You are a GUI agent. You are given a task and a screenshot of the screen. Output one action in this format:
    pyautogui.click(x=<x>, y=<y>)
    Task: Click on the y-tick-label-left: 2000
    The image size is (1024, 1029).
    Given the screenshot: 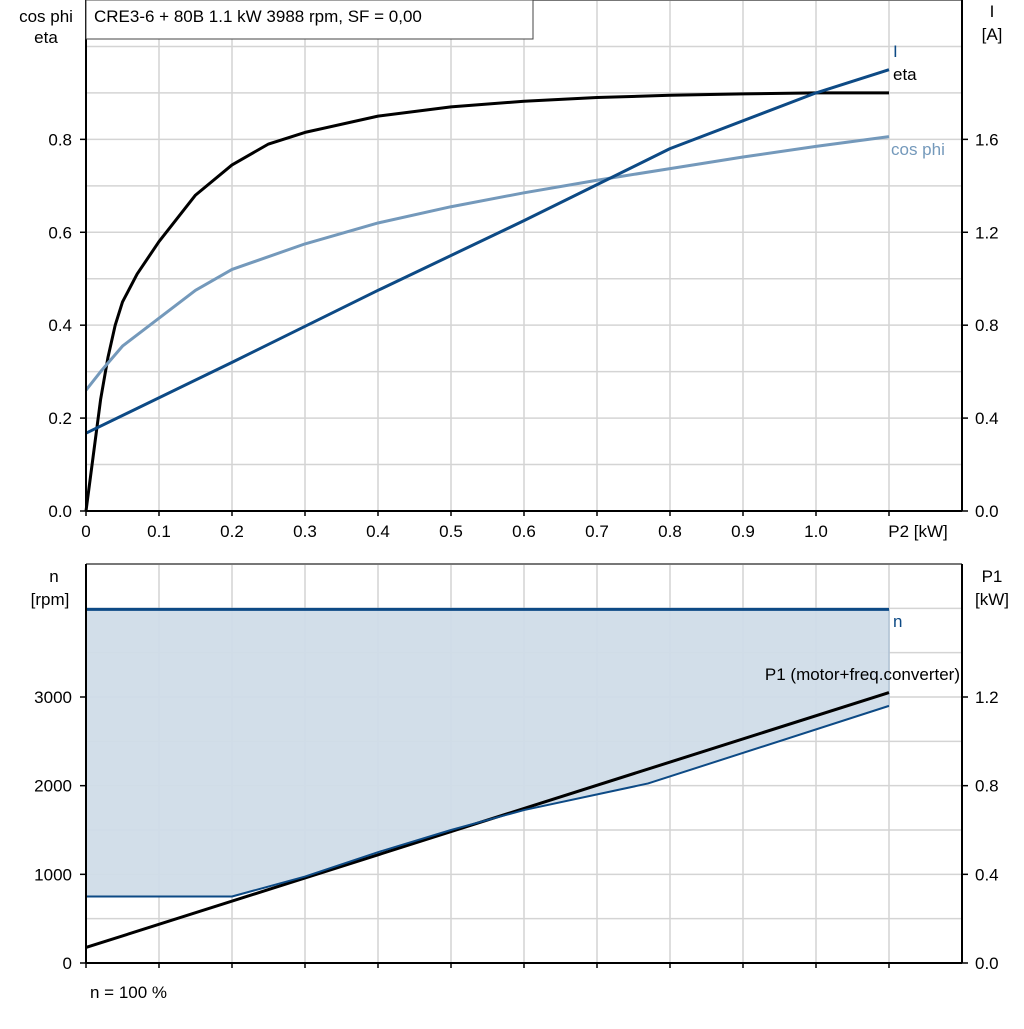 What is the action you would take?
    pyautogui.click(x=53, y=786)
    